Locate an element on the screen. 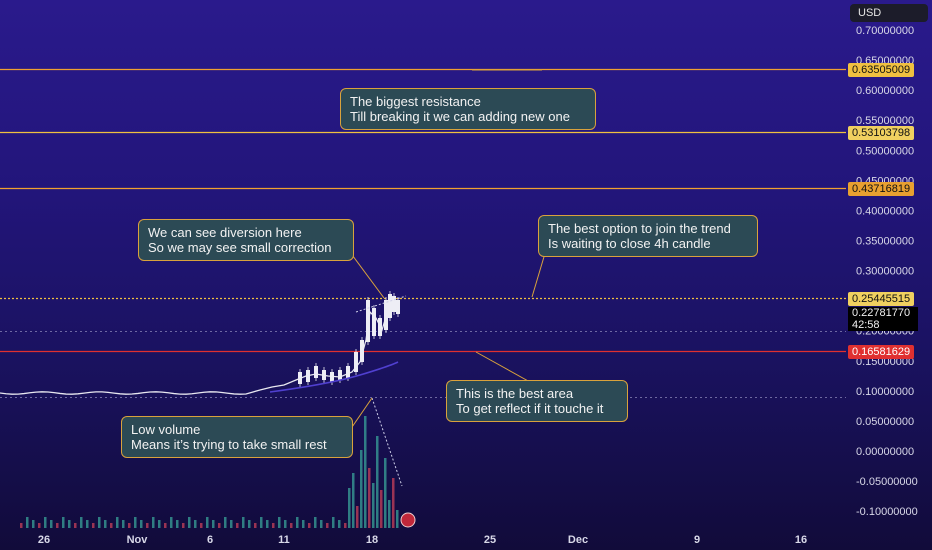 Image resolution: width=932 pixels, height=550 pixels. y-tick-label: 0.15000000 is located at coordinates (885, 362).